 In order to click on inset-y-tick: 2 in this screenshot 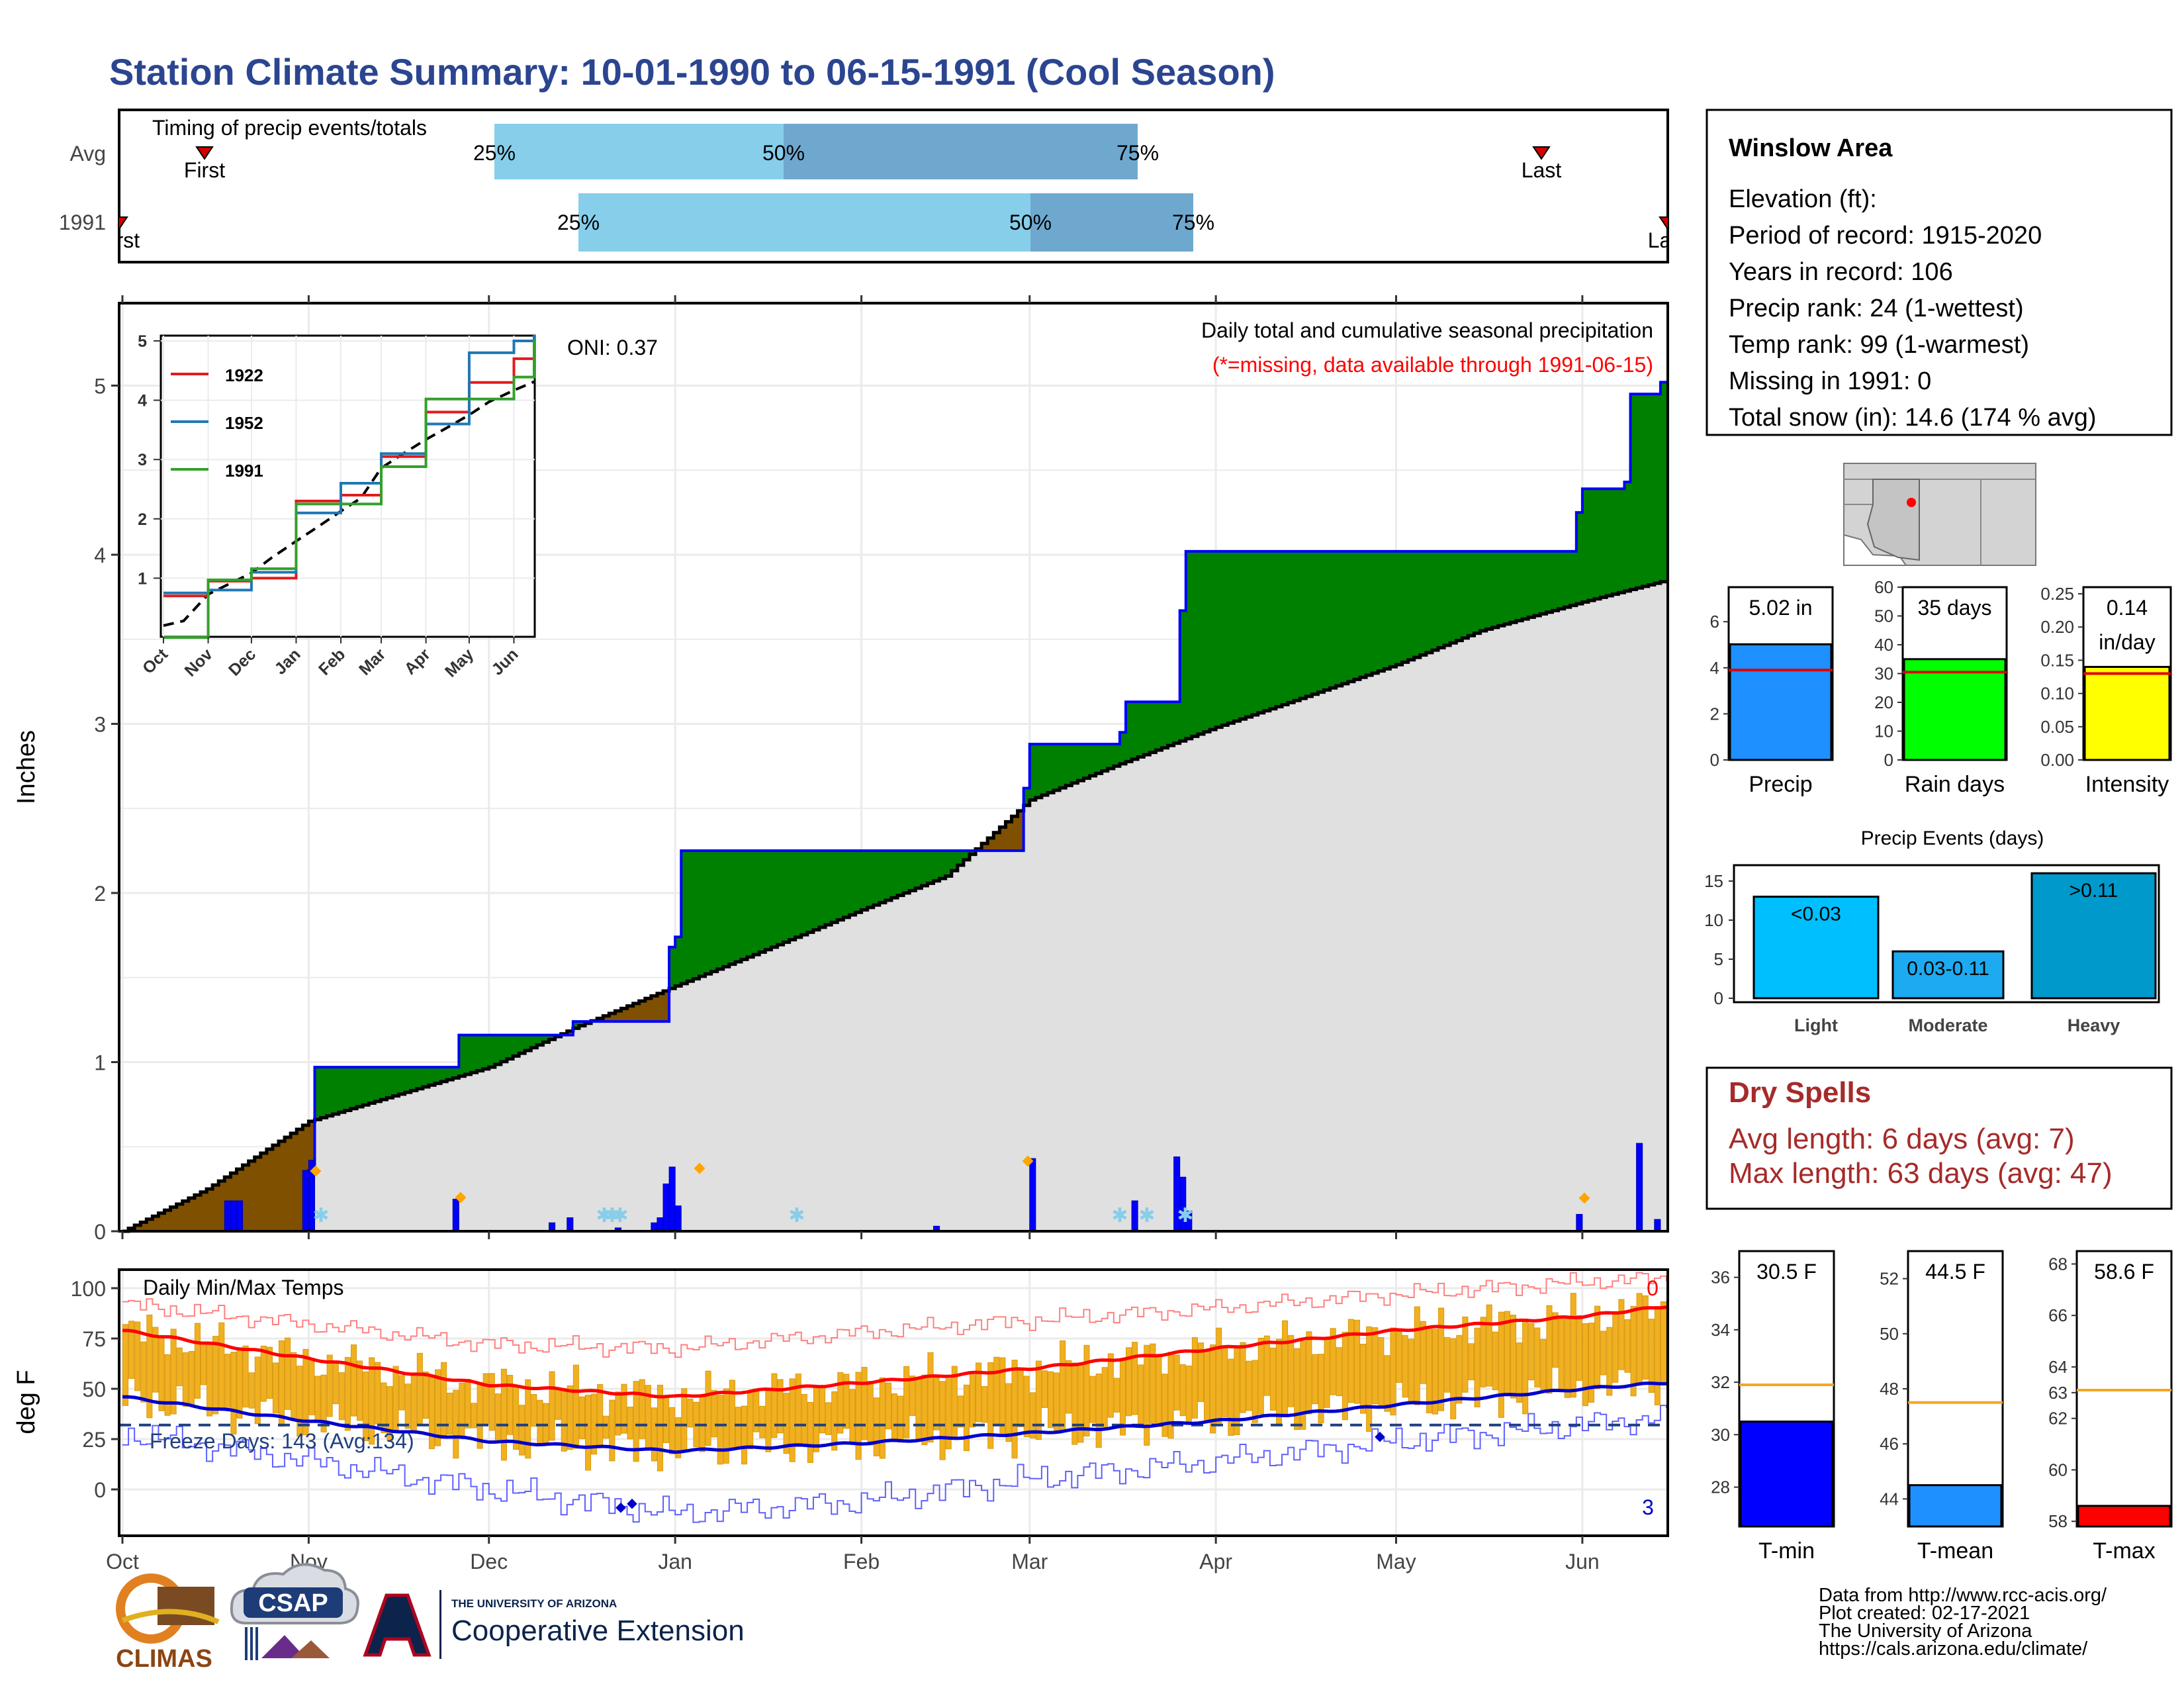, I will do `click(142, 519)`.